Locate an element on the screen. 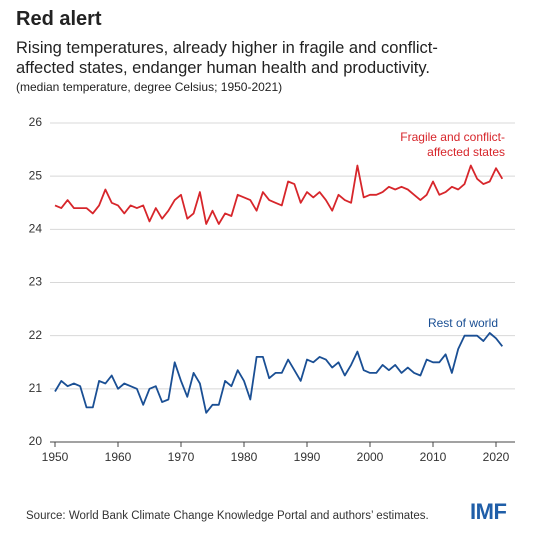 This screenshot has height=539, width=539. series-label: Rest of world is located at coordinates (462, 323).